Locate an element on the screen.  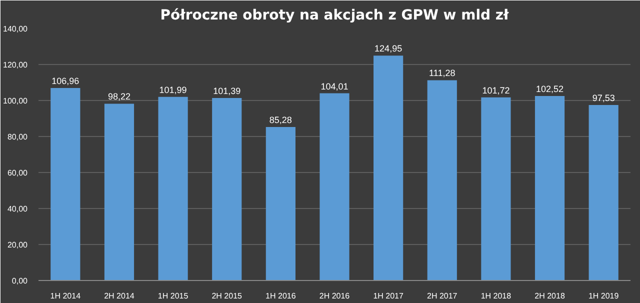
y-tick-label: 0,00 is located at coordinates (20, 281).